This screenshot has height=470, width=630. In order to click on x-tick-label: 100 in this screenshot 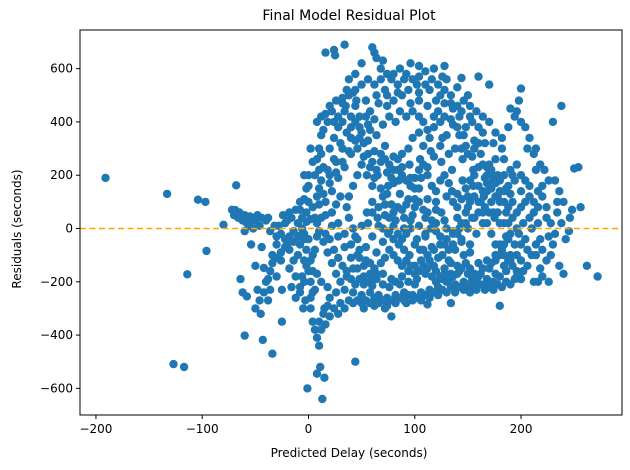, I will do `click(414, 429)`.